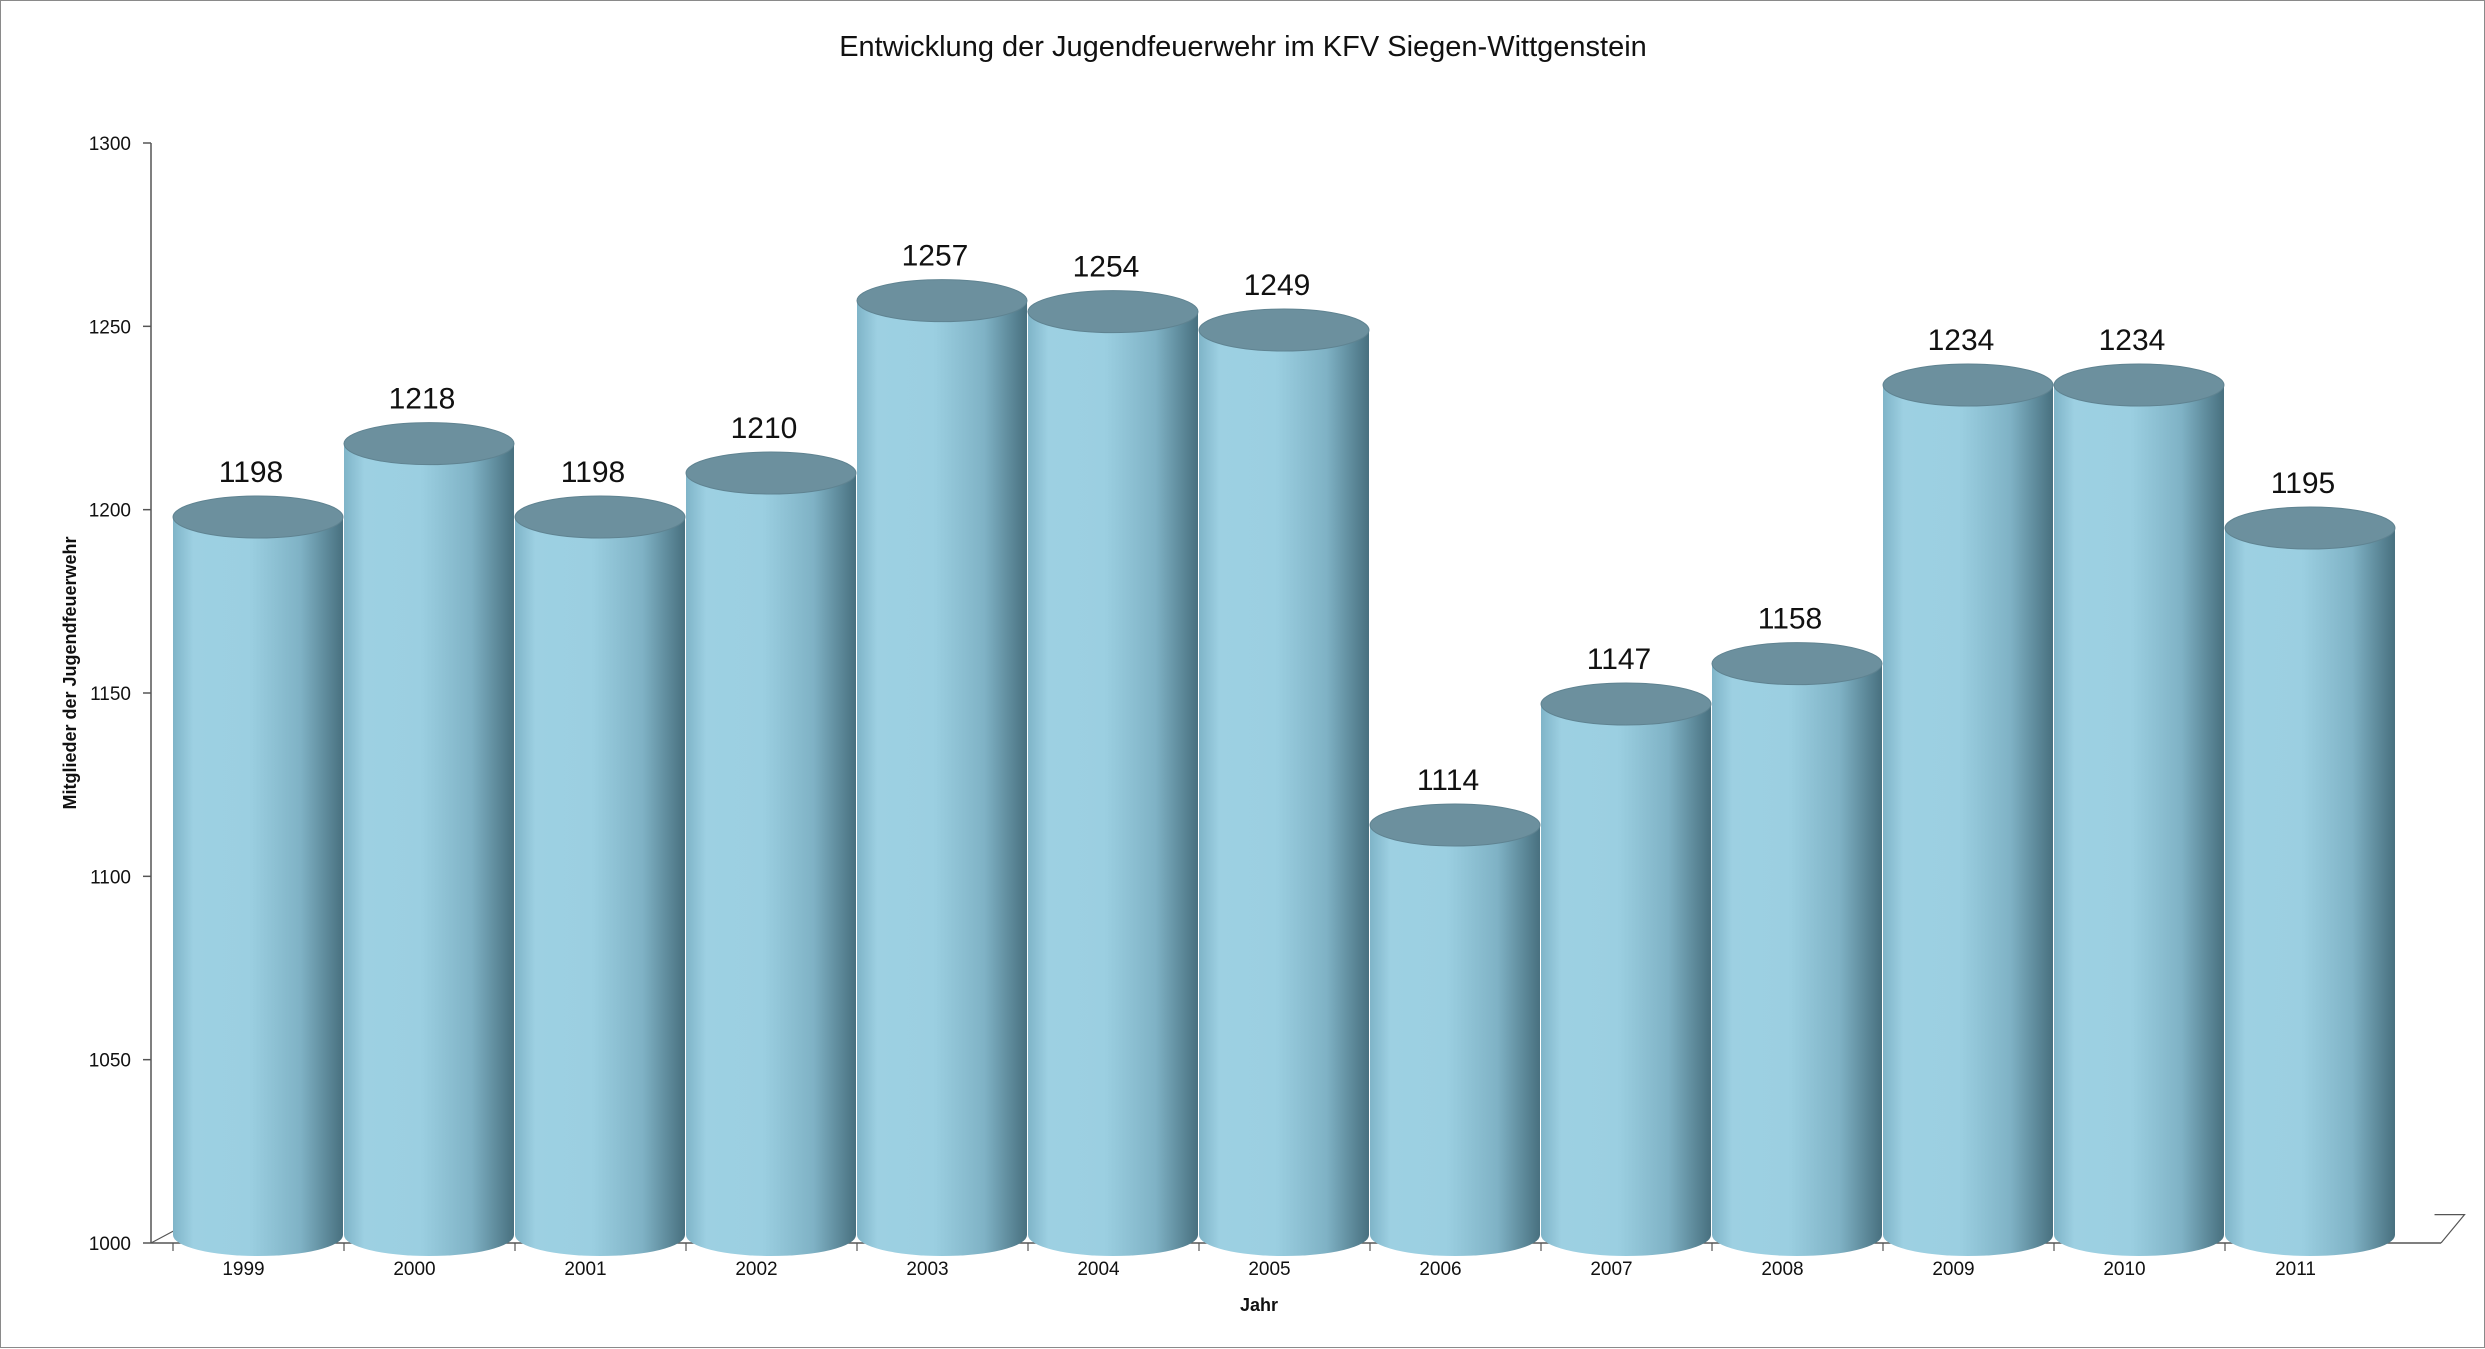  What do you see at coordinates (1953, 1269) in the screenshot?
I see `x-tick-label: 2009` at bounding box center [1953, 1269].